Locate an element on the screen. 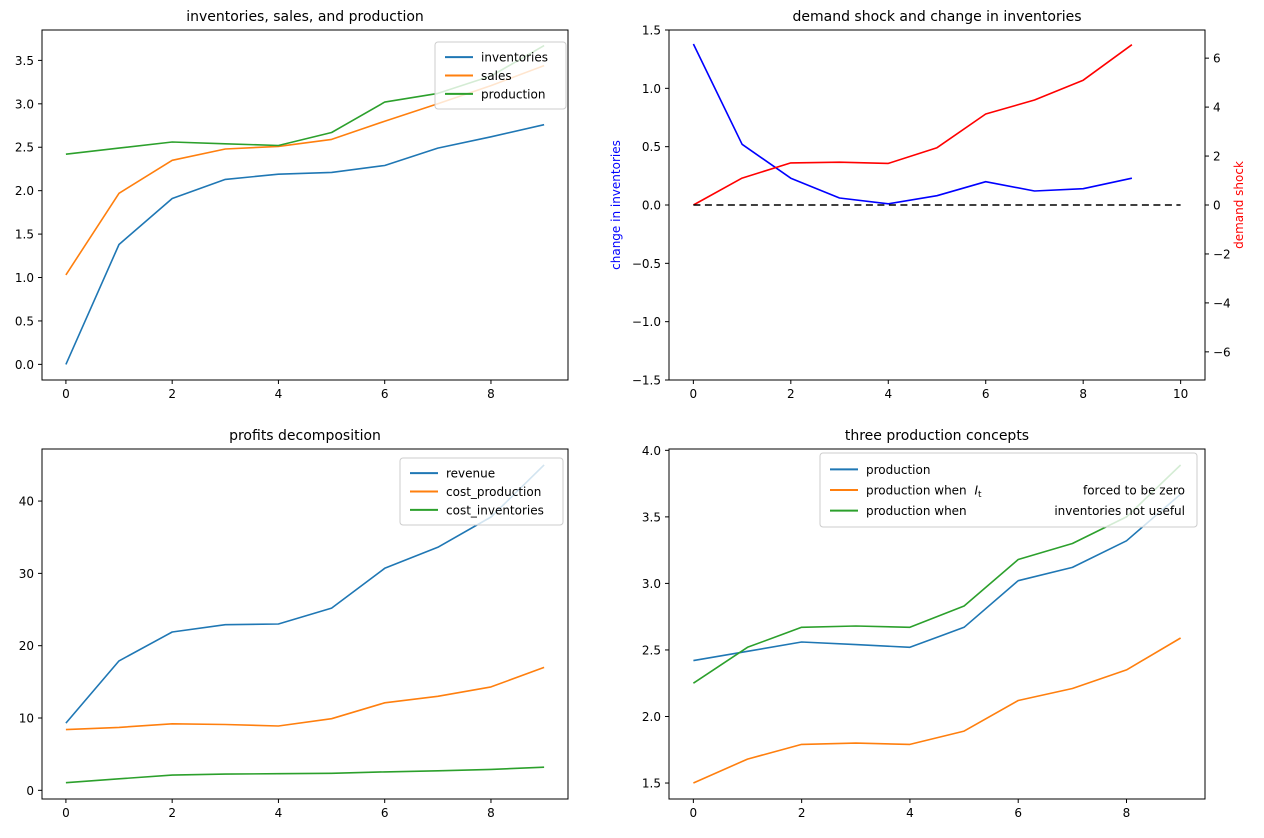 This screenshot has height=838, width=1264. chart-title: profits decomposition is located at coordinates (305, 436).